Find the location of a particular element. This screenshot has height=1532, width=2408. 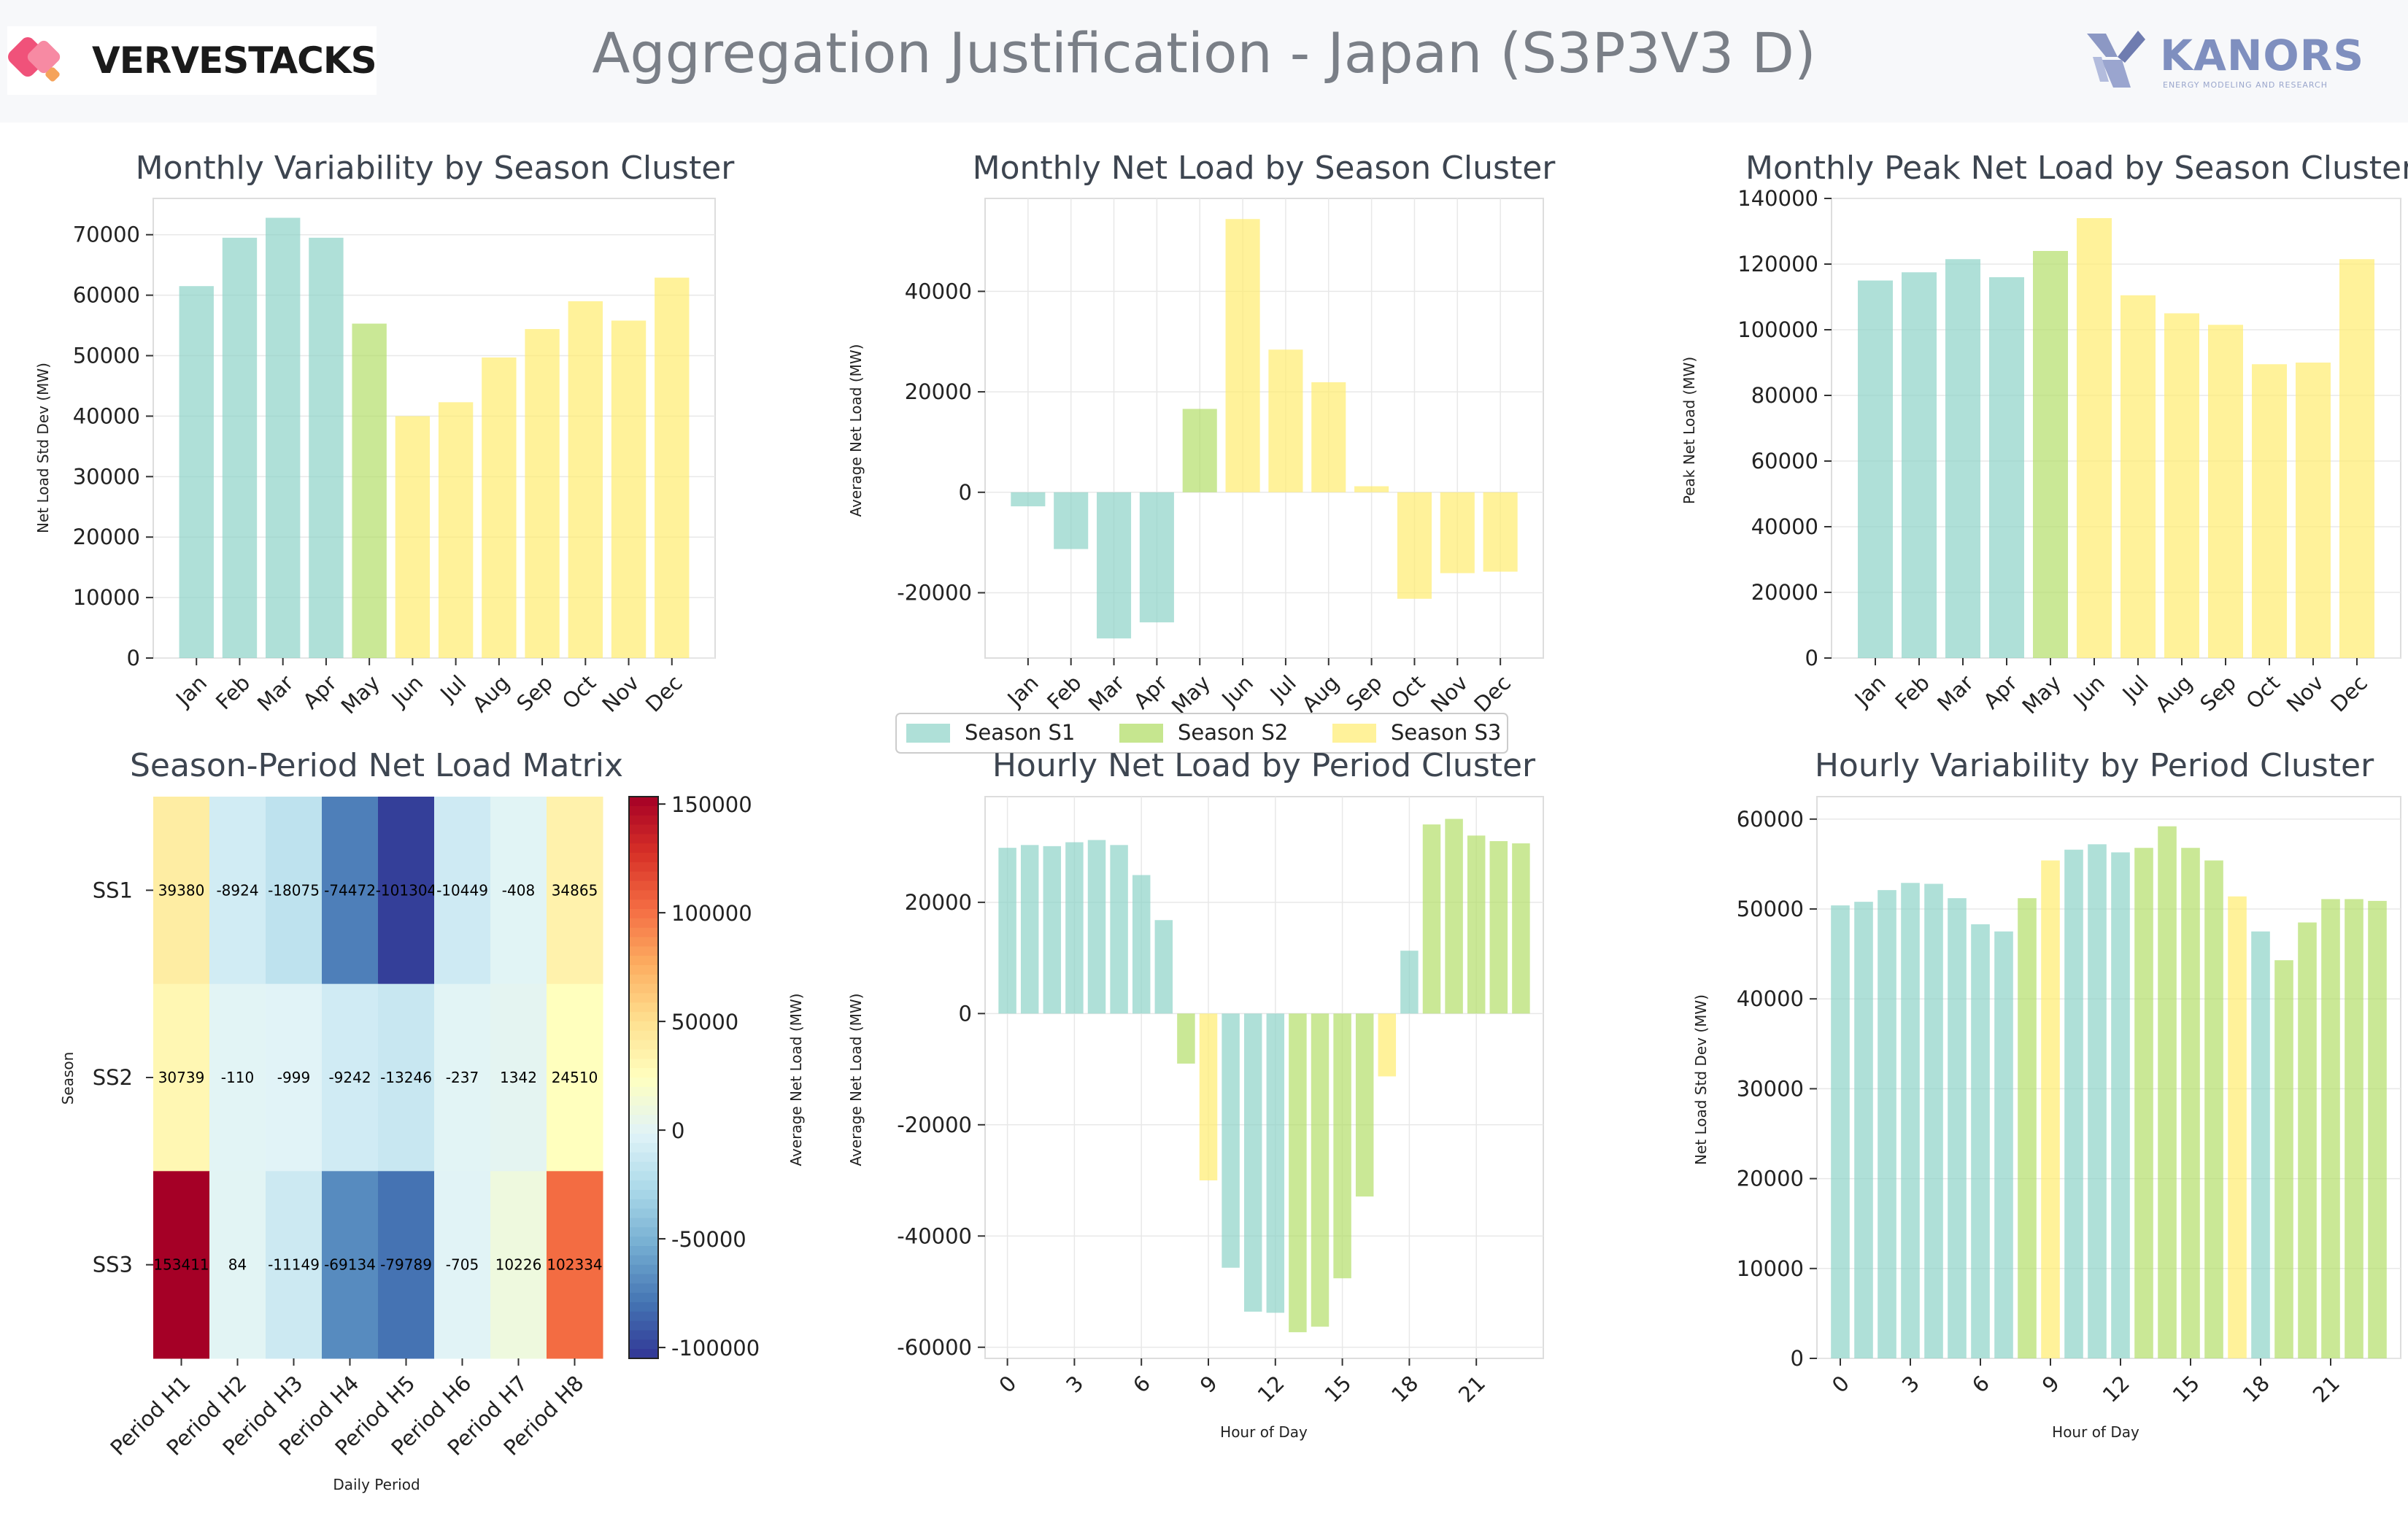

colorbar-label: Average Net Load (MW) is located at coordinates (796, 1080).